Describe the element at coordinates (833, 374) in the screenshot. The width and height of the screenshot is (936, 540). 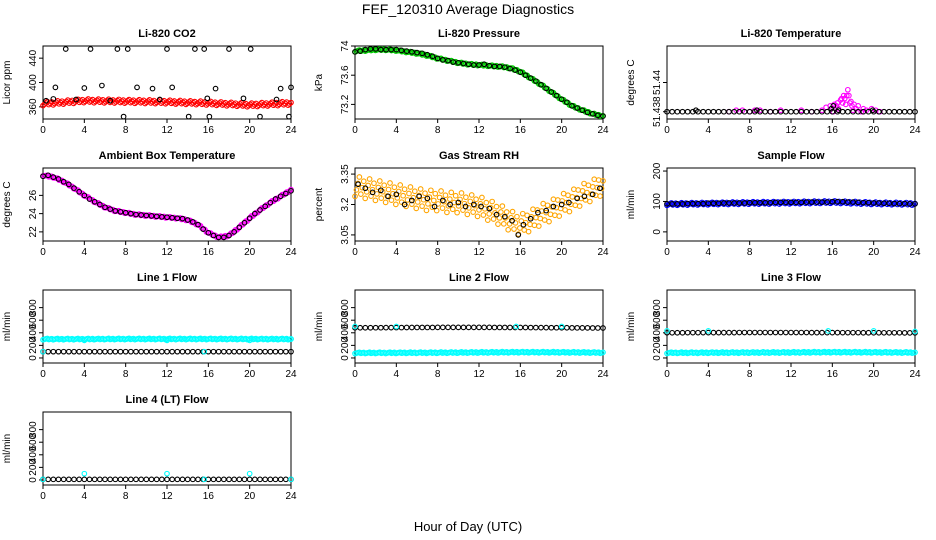
I see `x-tick-label: 16` at that location.